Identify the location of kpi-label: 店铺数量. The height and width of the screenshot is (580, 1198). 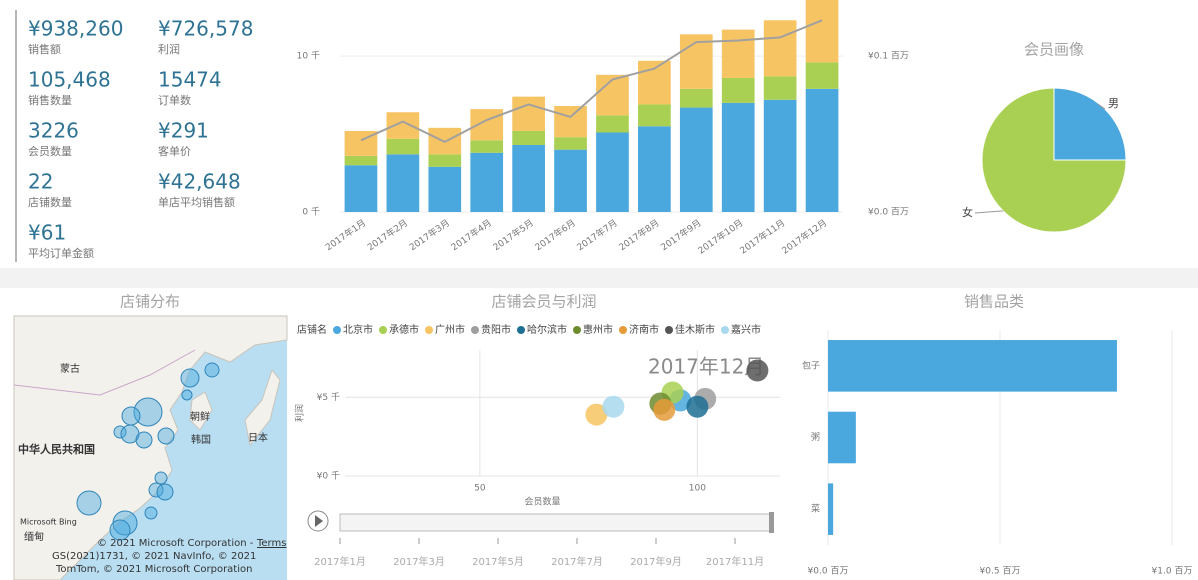
(50, 202).